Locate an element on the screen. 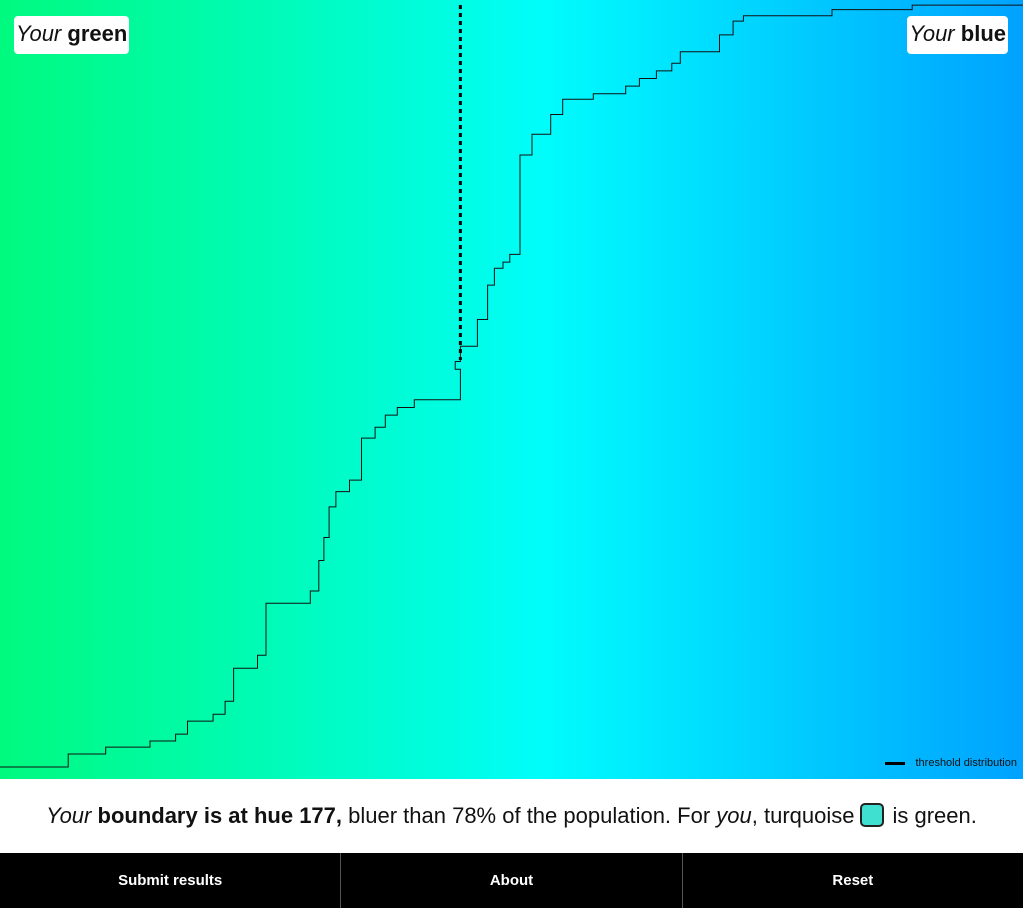 Image resolution: width=1023 pixels, height=908 pixels. summary-you: you is located at coordinates (734, 815).